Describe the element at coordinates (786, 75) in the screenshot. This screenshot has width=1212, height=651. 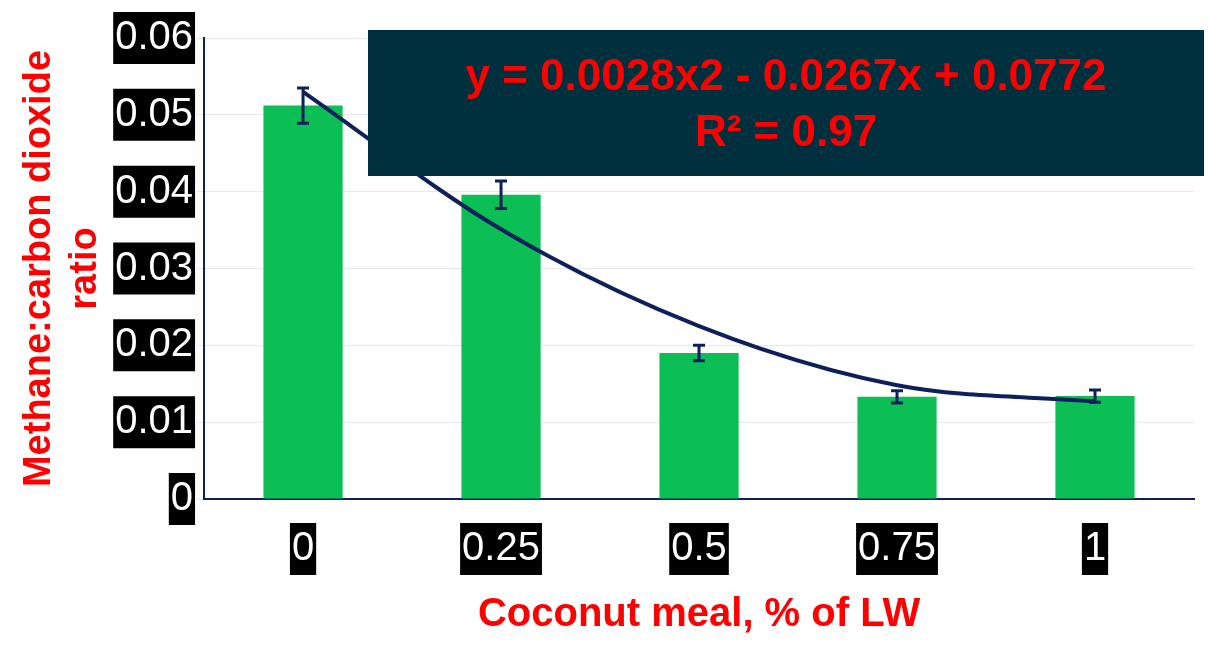
I see `annotation: y = 0.0028x2 - 0.0267x + 0.0772` at that location.